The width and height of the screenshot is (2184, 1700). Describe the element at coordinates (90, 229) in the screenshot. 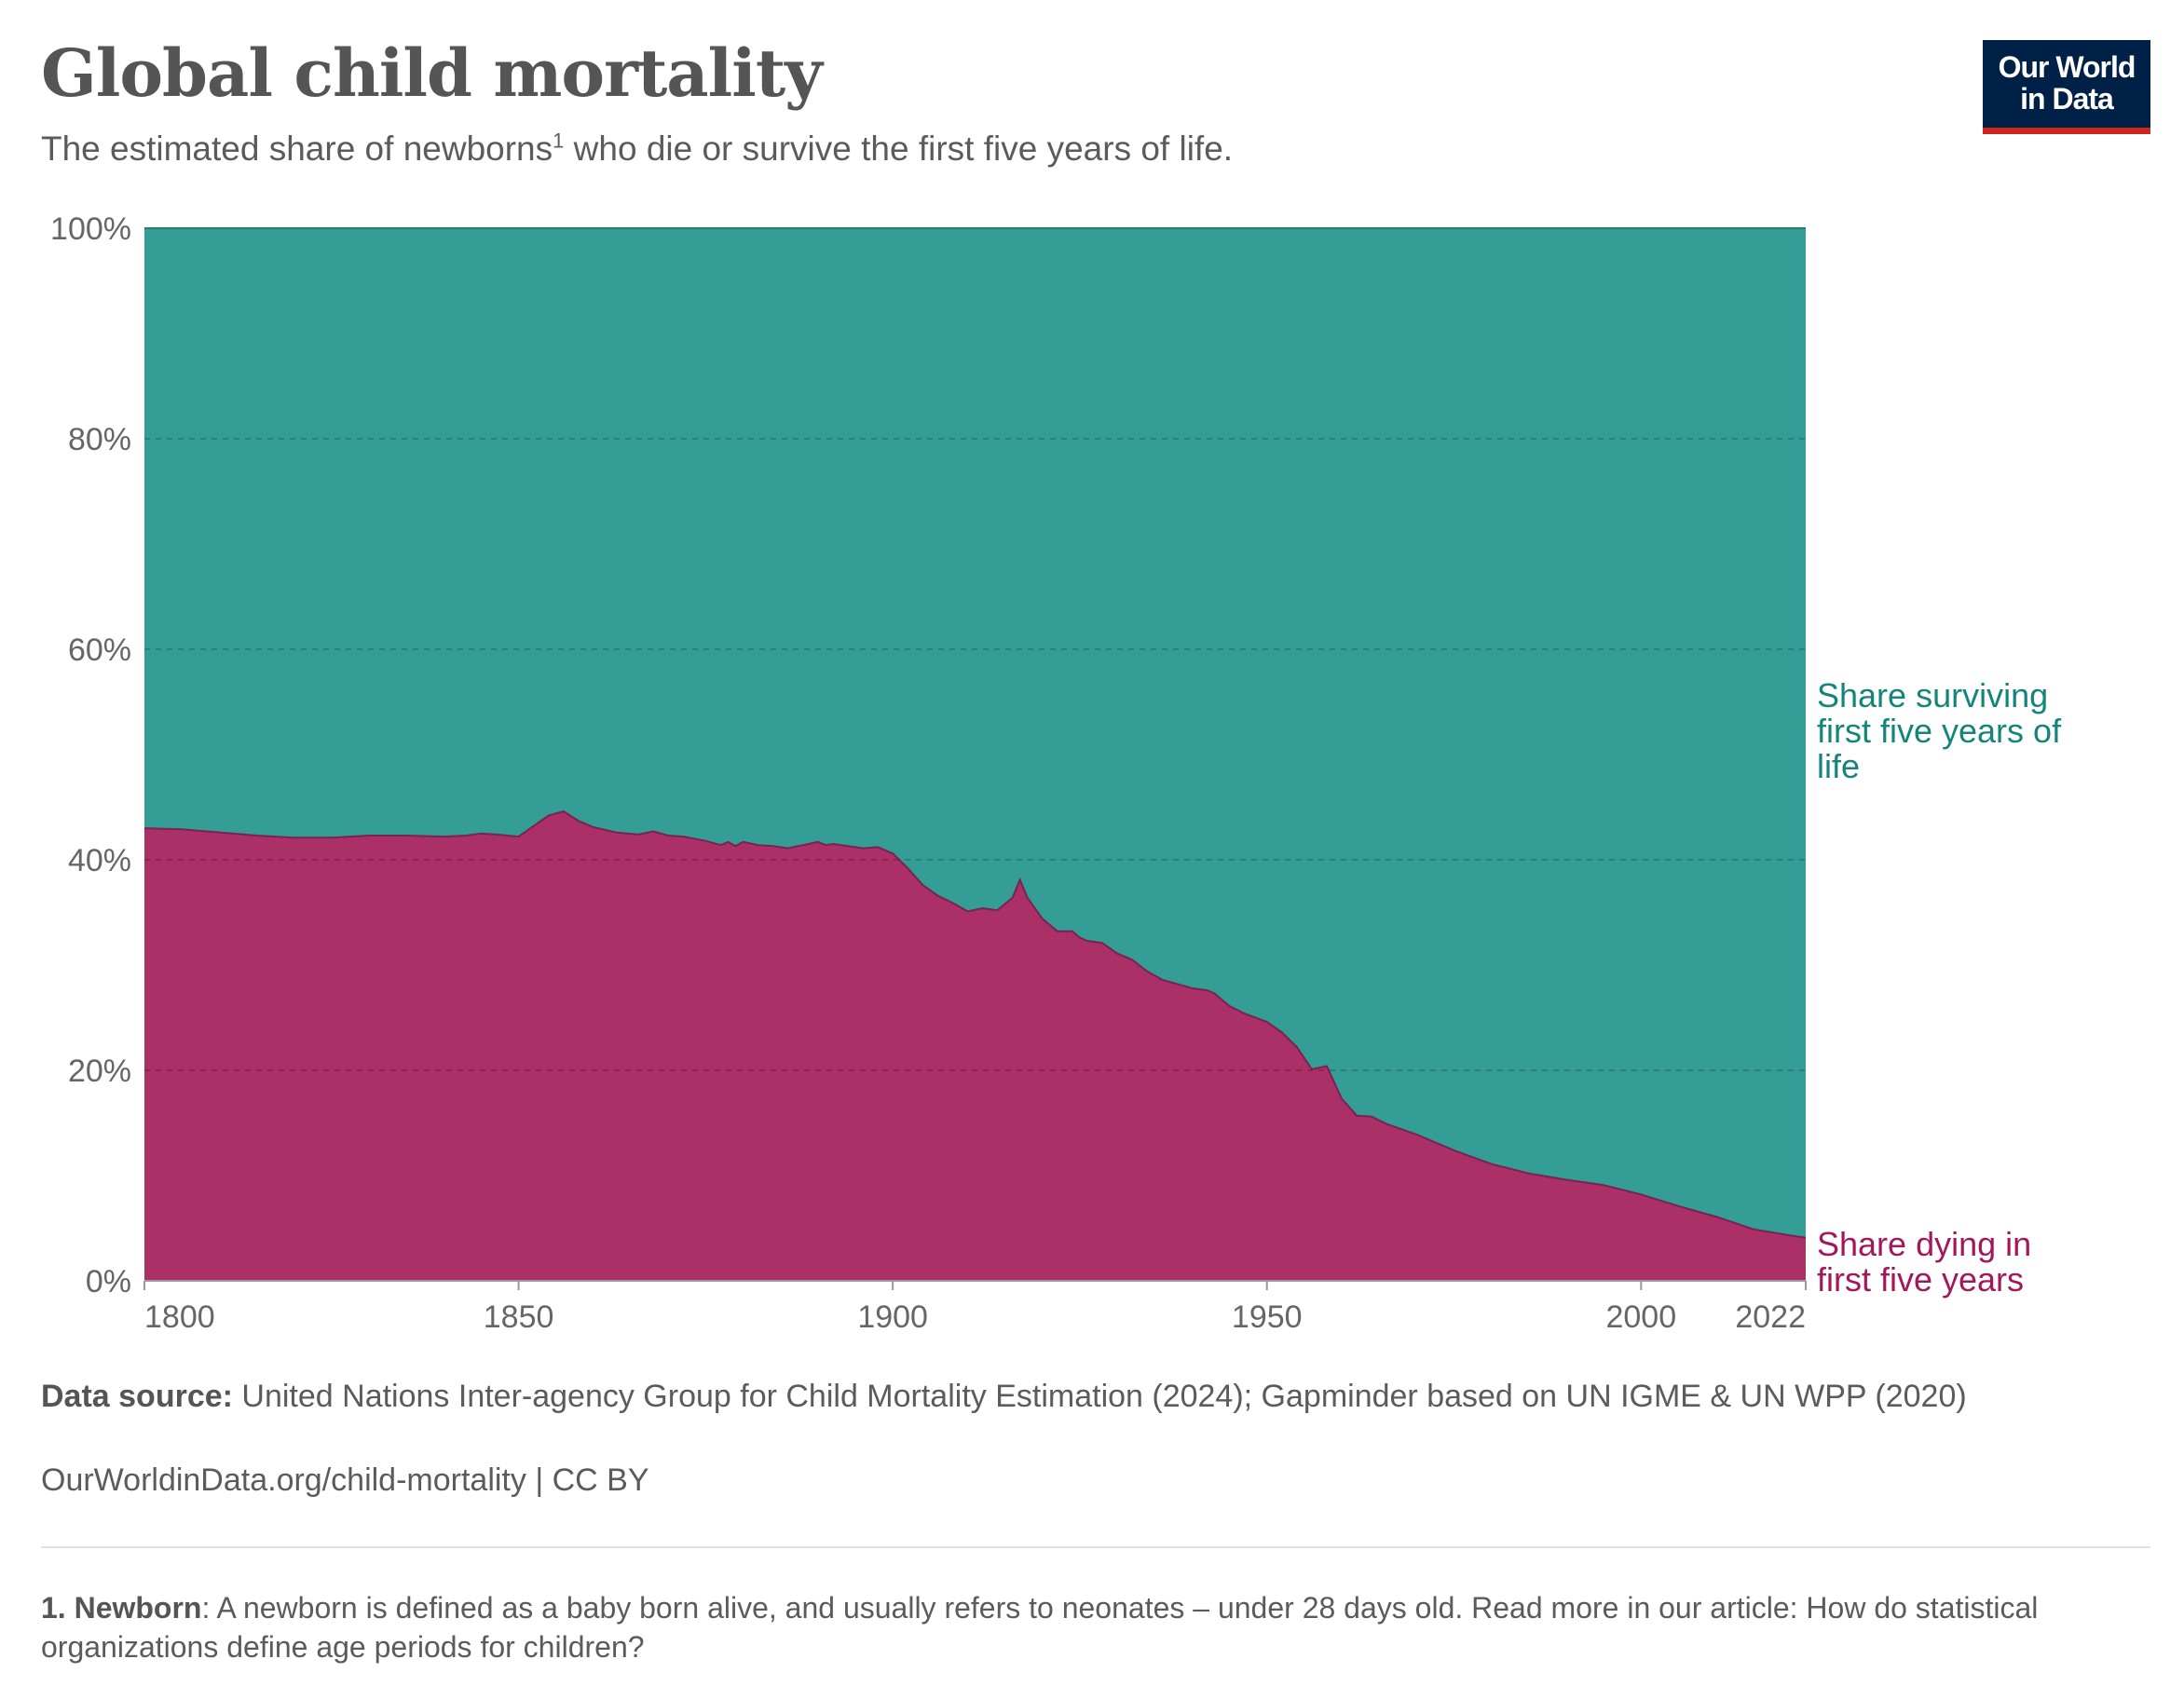

I see `y-tick-label: 100%` at that location.